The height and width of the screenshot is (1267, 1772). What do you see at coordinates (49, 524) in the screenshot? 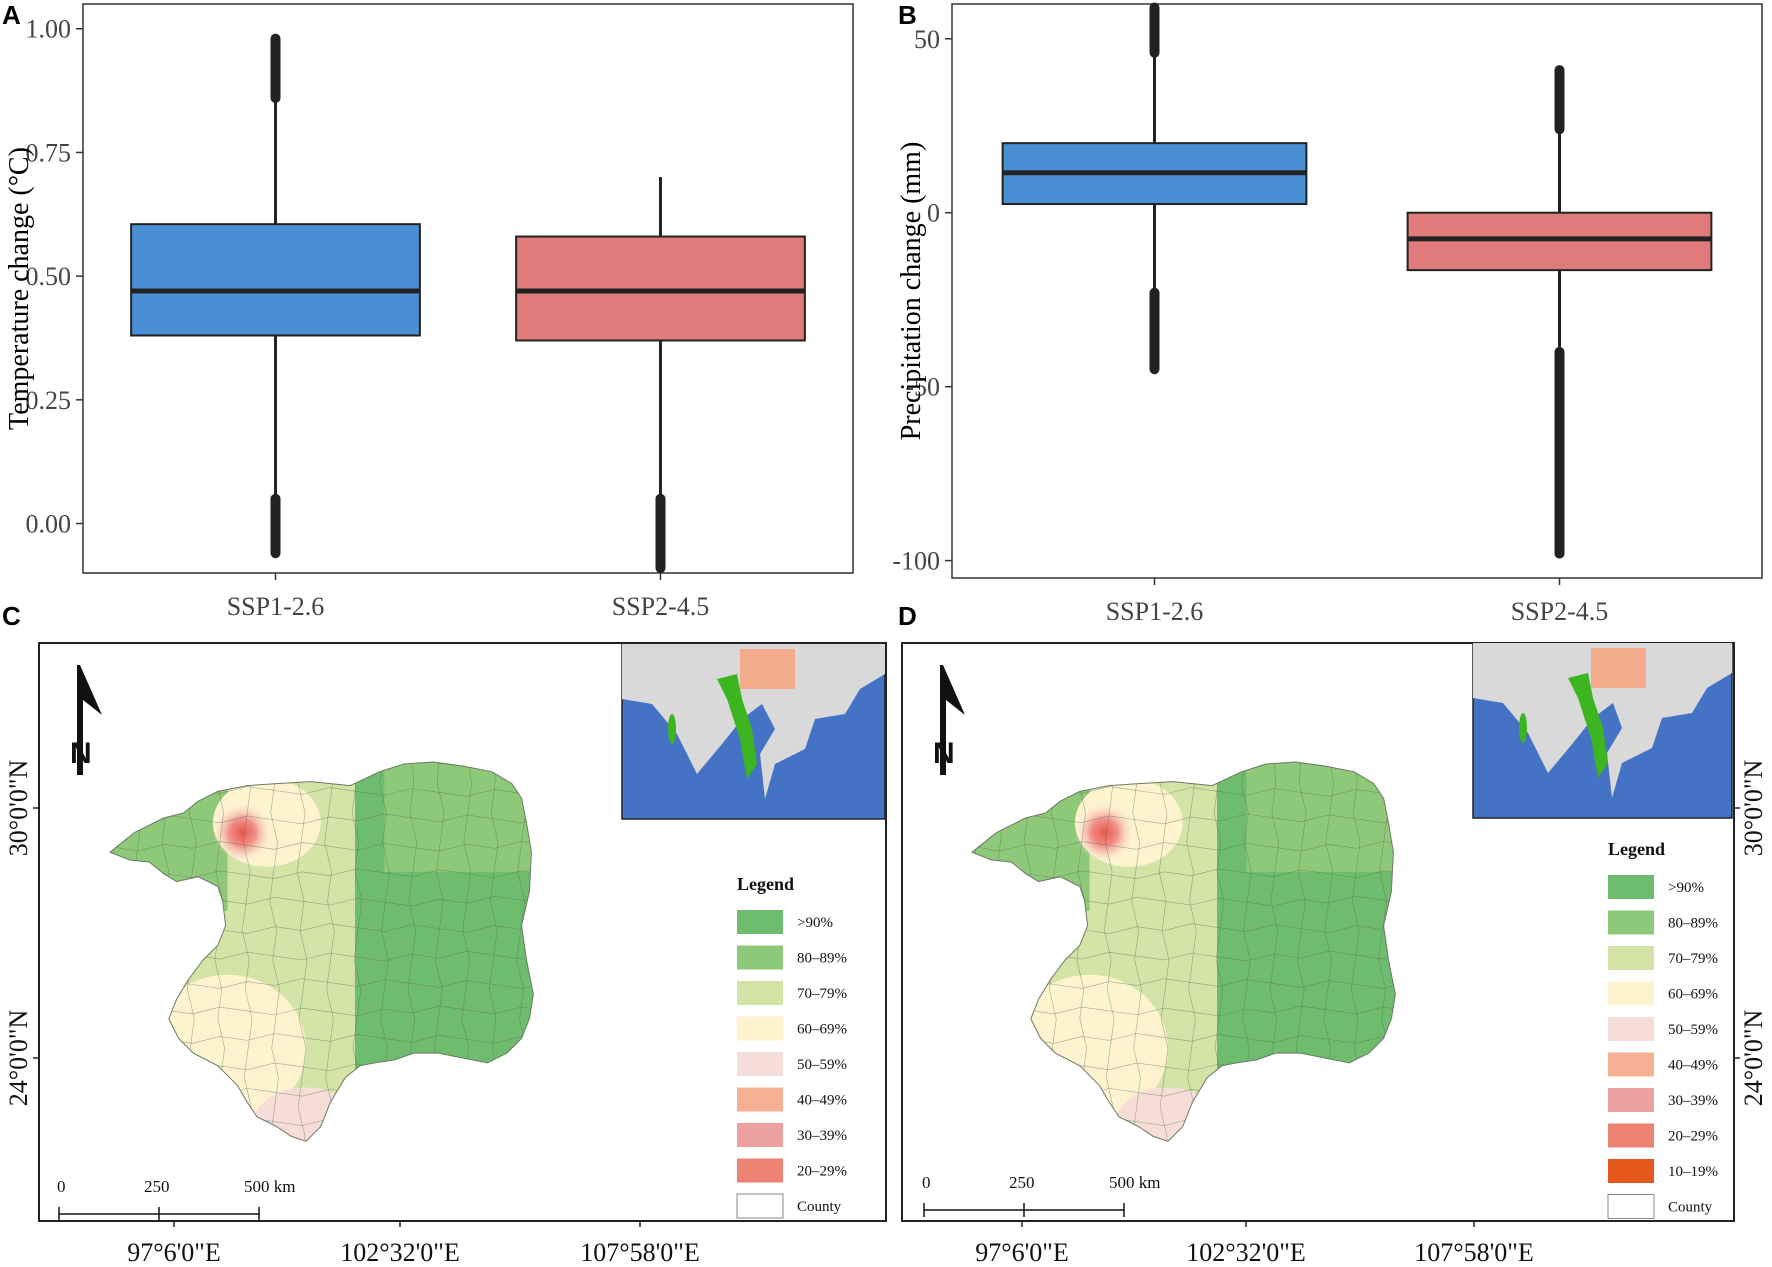
I see `y-tick-label: 0.00` at bounding box center [49, 524].